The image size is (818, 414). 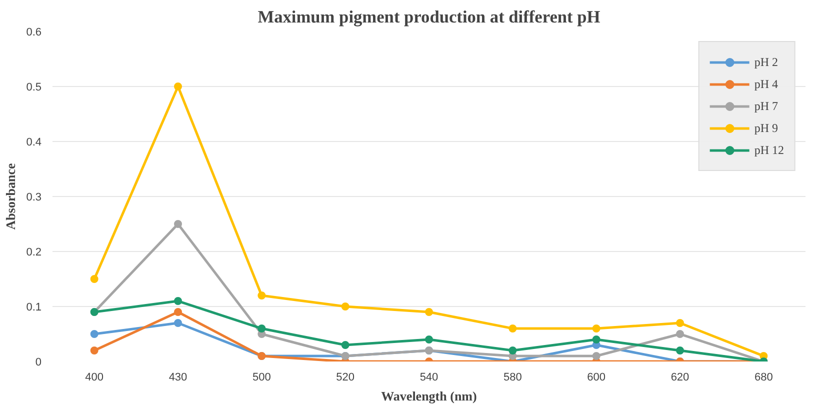 What do you see at coordinates (34, 32) in the screenshot?
I see `y-tick-label: 0.6` at bounding box center [34, 32].